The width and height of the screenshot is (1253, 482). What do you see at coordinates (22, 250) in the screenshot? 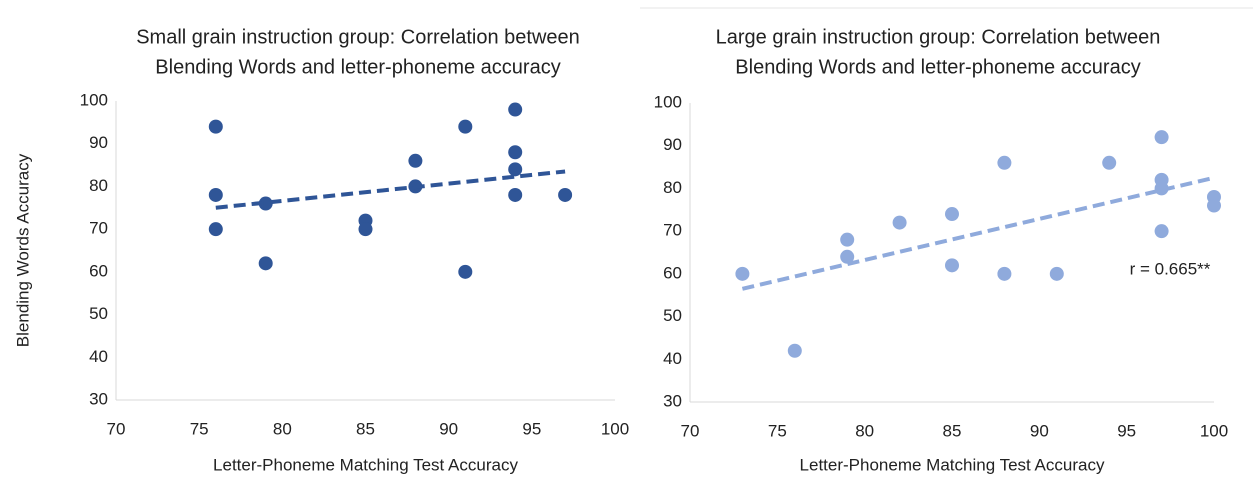
I see `y-axis-label: Blending Words Accuracy` at bounding box center [22, 250].